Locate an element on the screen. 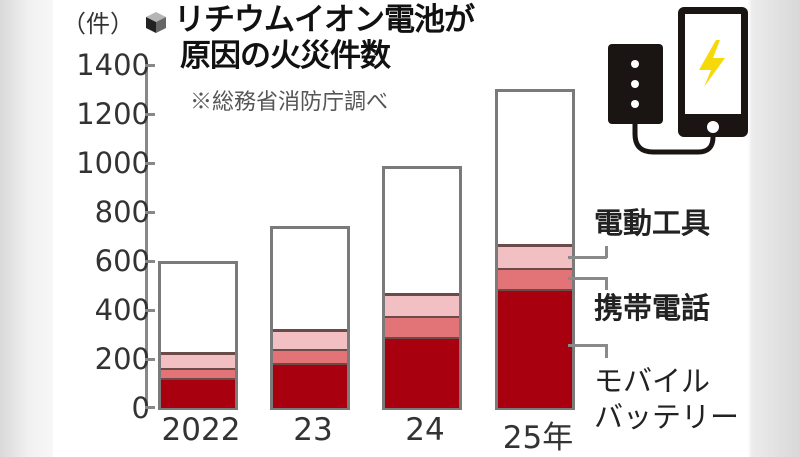 The image size is (800, 457). title-line-1: リチウムイオン電池が is located at coordinates (324, 20).